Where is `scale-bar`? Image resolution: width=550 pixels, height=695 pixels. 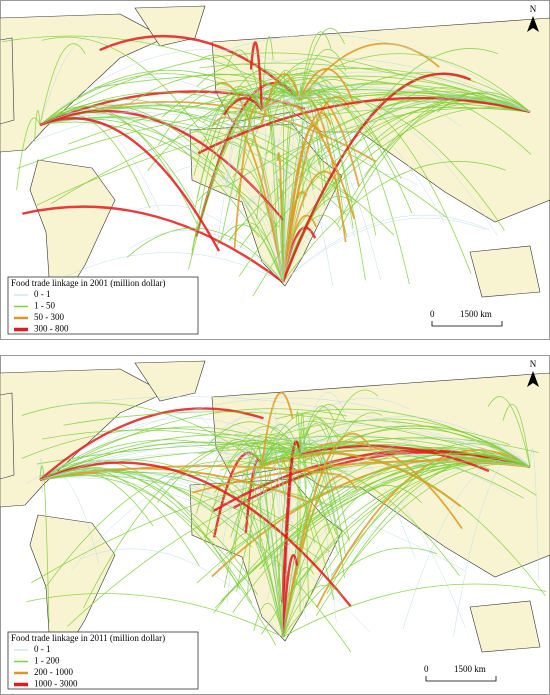
scale-bar is located at coordinates (461, 679).